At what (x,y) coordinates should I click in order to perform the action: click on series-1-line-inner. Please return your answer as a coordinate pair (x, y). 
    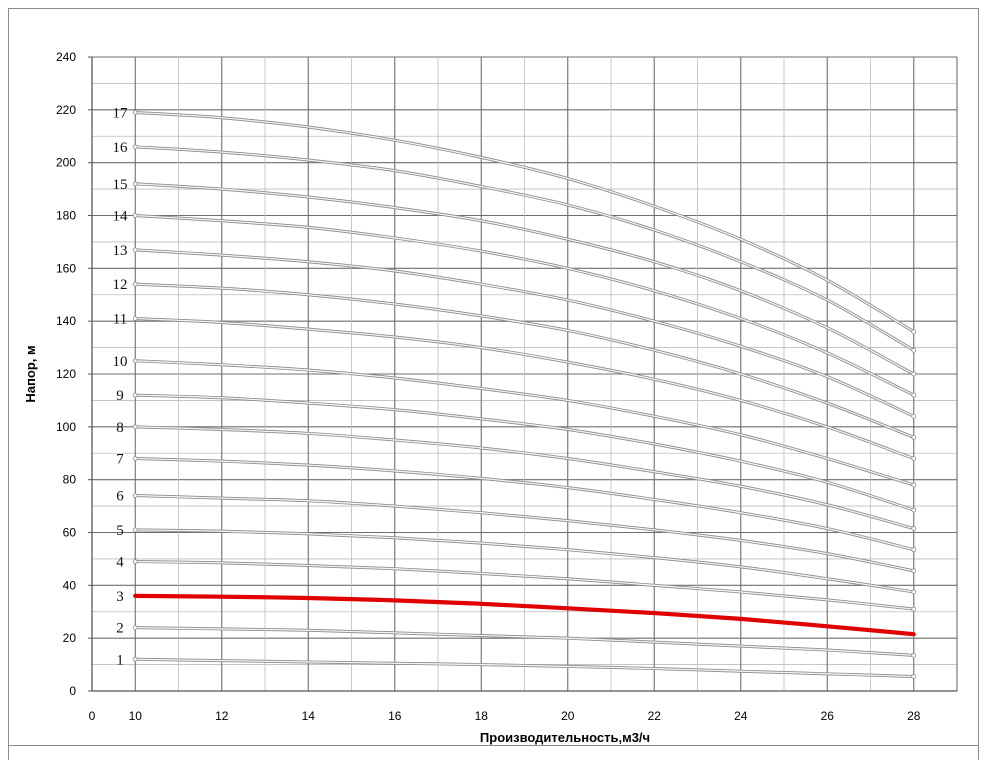
    Looking at the image, I should click on (524, 668).